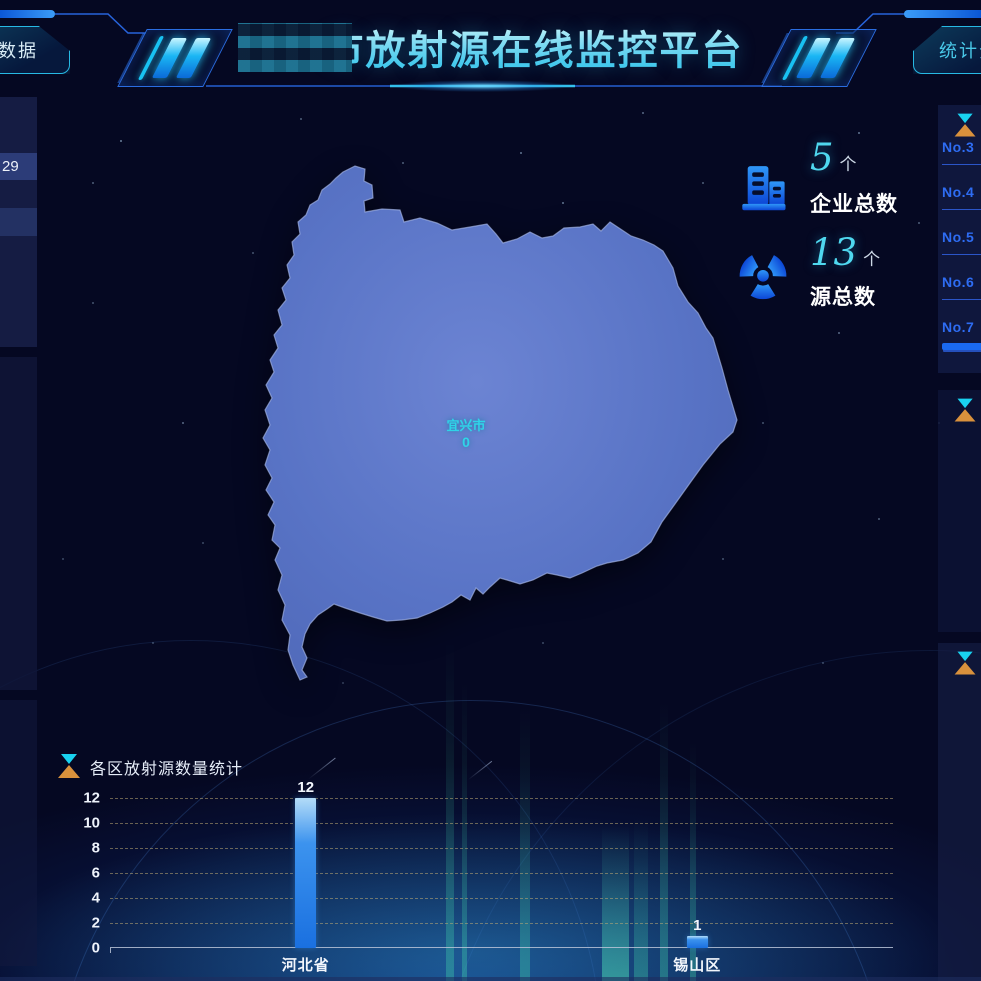 Image resolution: width=981 pixels, height=981 pixels. I want to click on left-panel-middle, so click(18, 523).